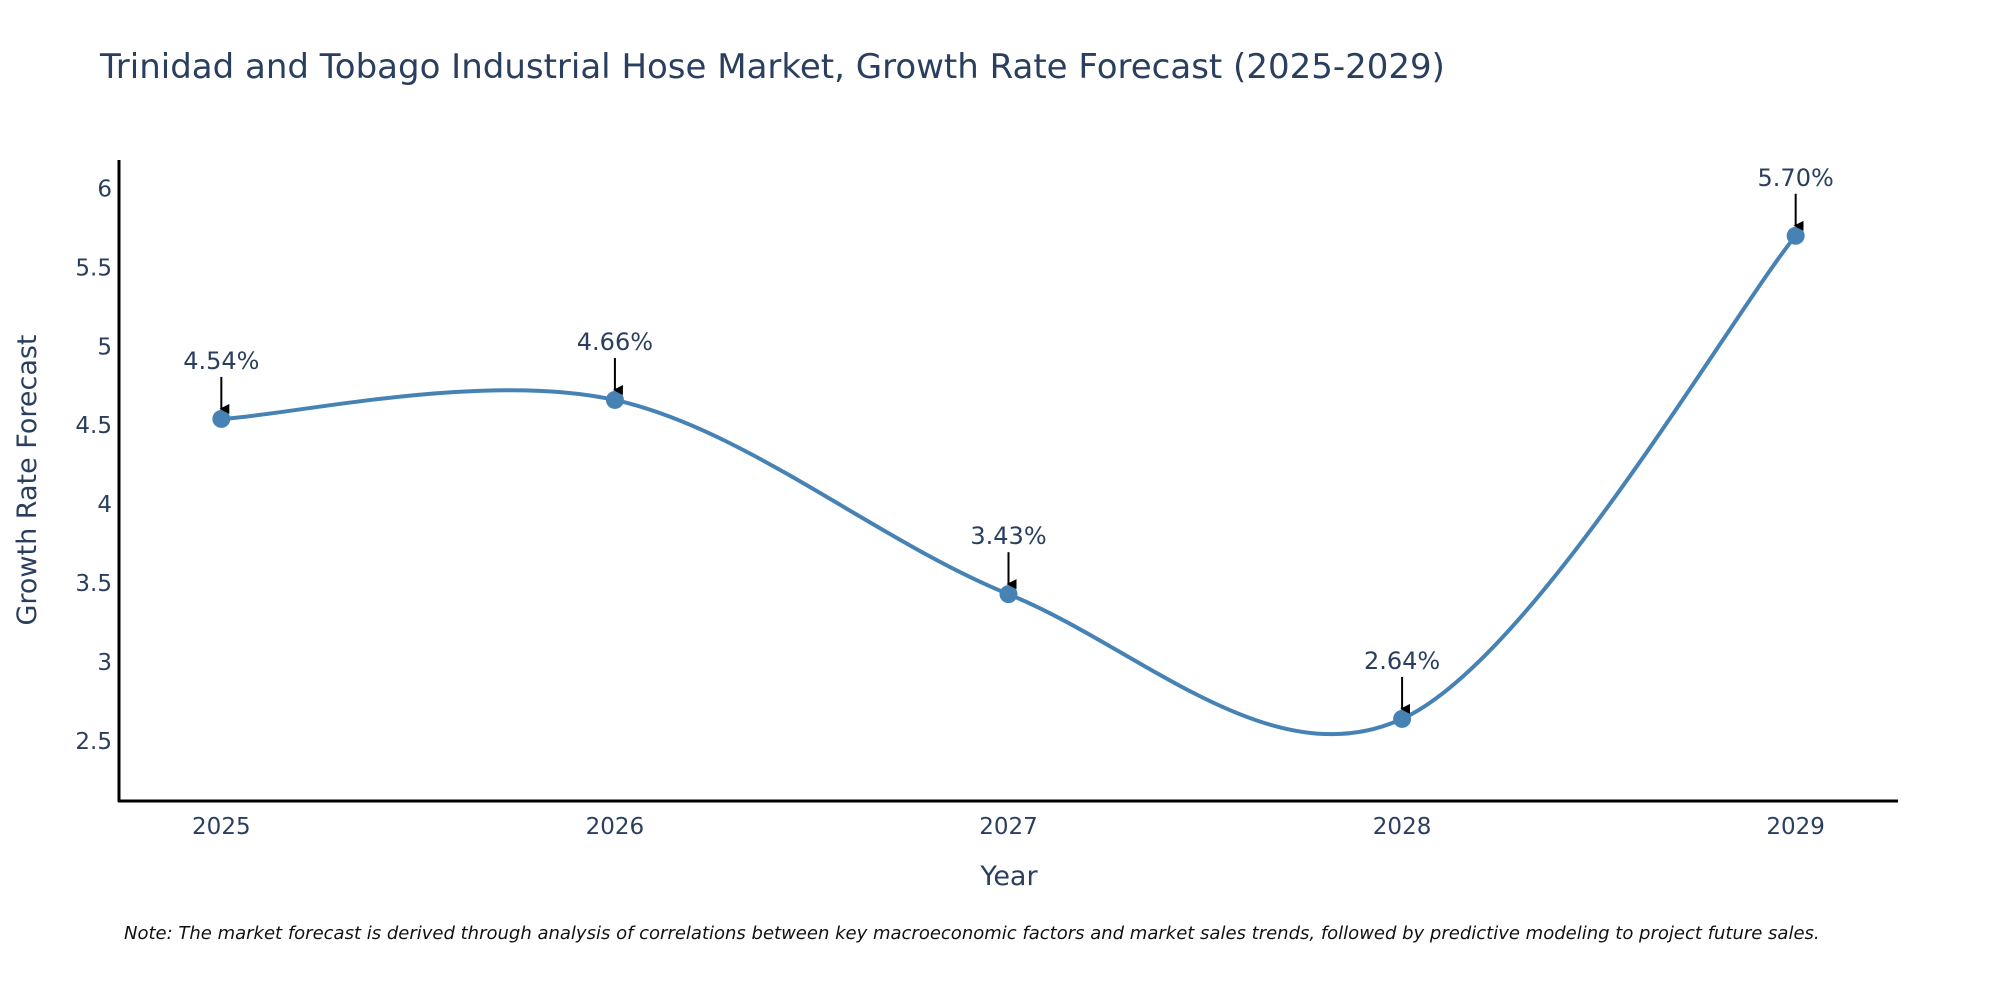 This screenshot has height=1000, width=2000. What do you see at coordinates (615, 342) in the screenshot?
I see `data-label-2026: 4.66%` at bounding box center [615, 342].